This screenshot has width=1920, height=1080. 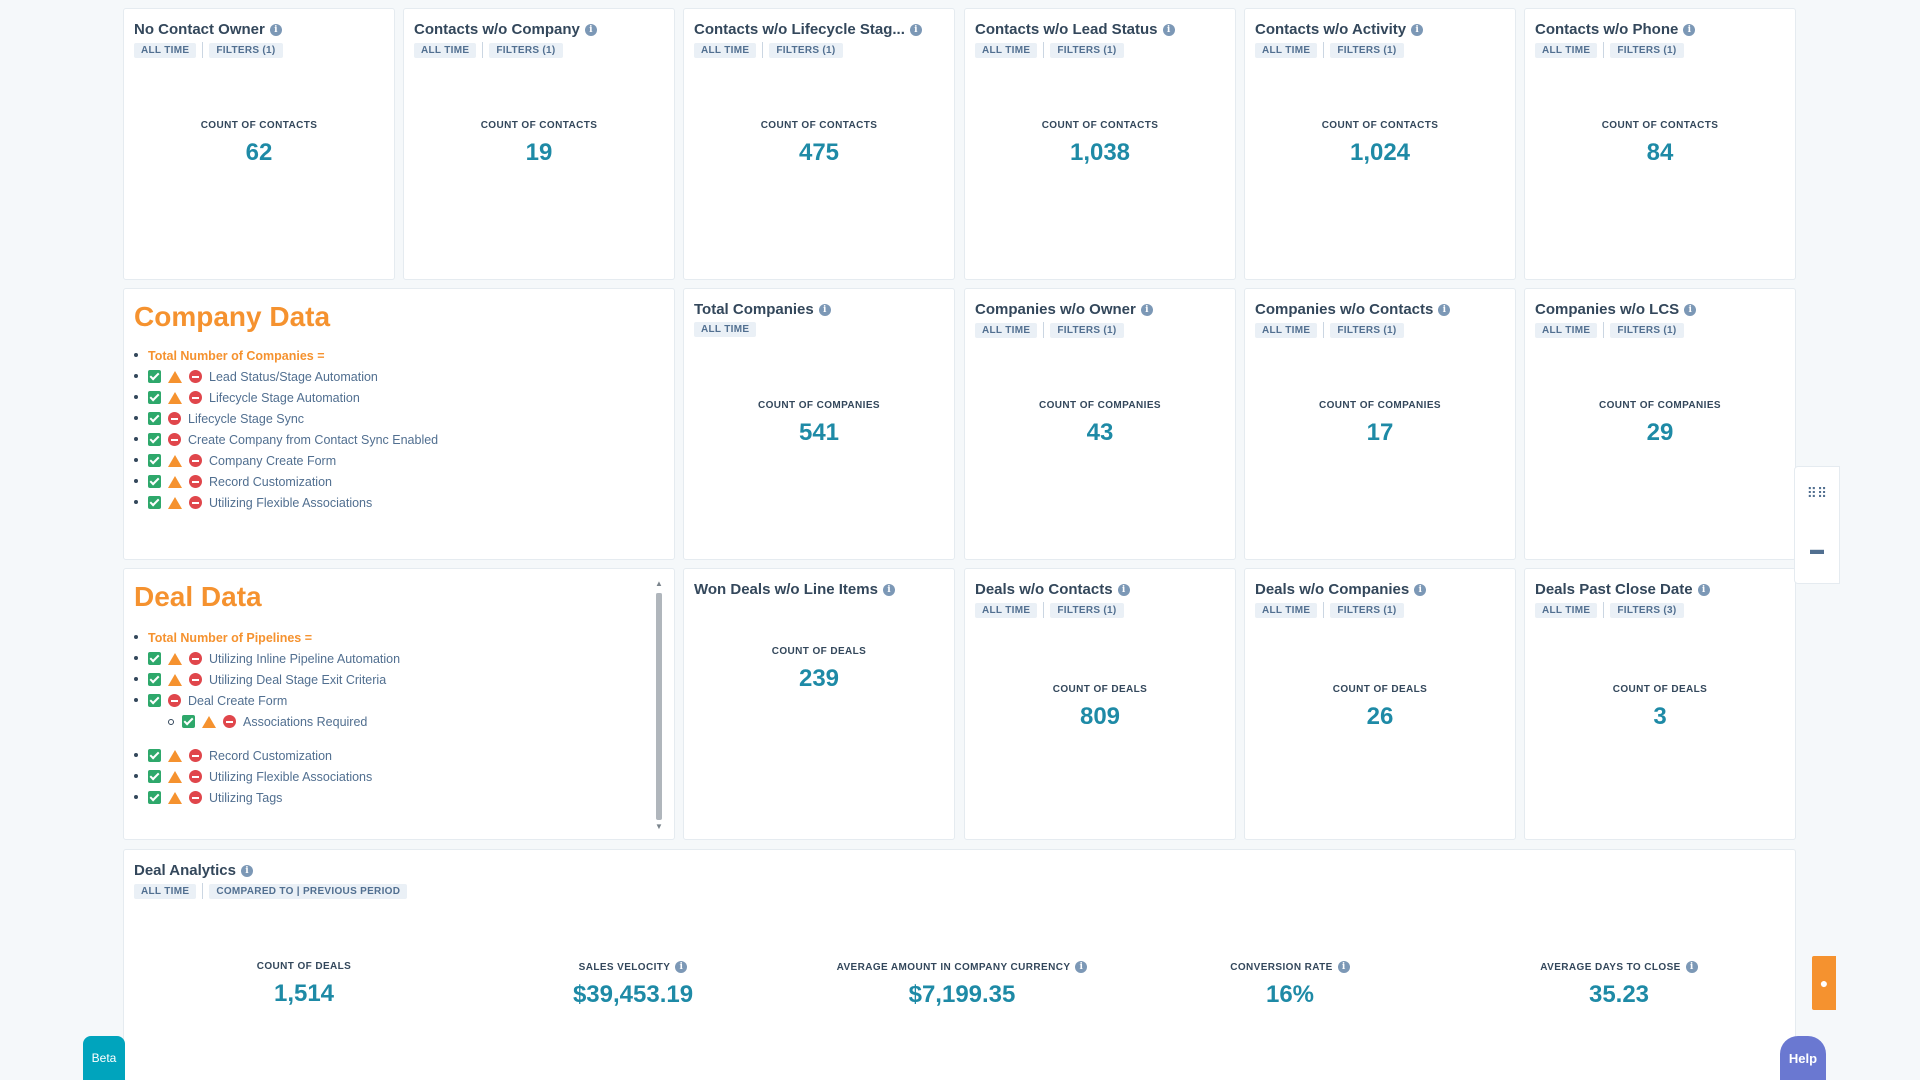 I want to click on card-title: Contacts w/o Lifecycle Stag... i, so click(x=808, y=29).